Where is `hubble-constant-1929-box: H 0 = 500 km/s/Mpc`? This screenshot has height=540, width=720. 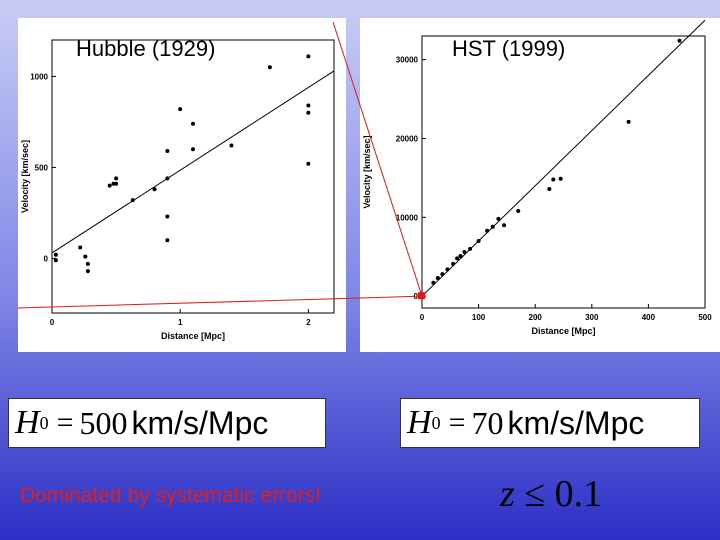
hubble-constant-1929-box: H 0 = 500 km/s/Mpc is located at coordinates (167, 423).